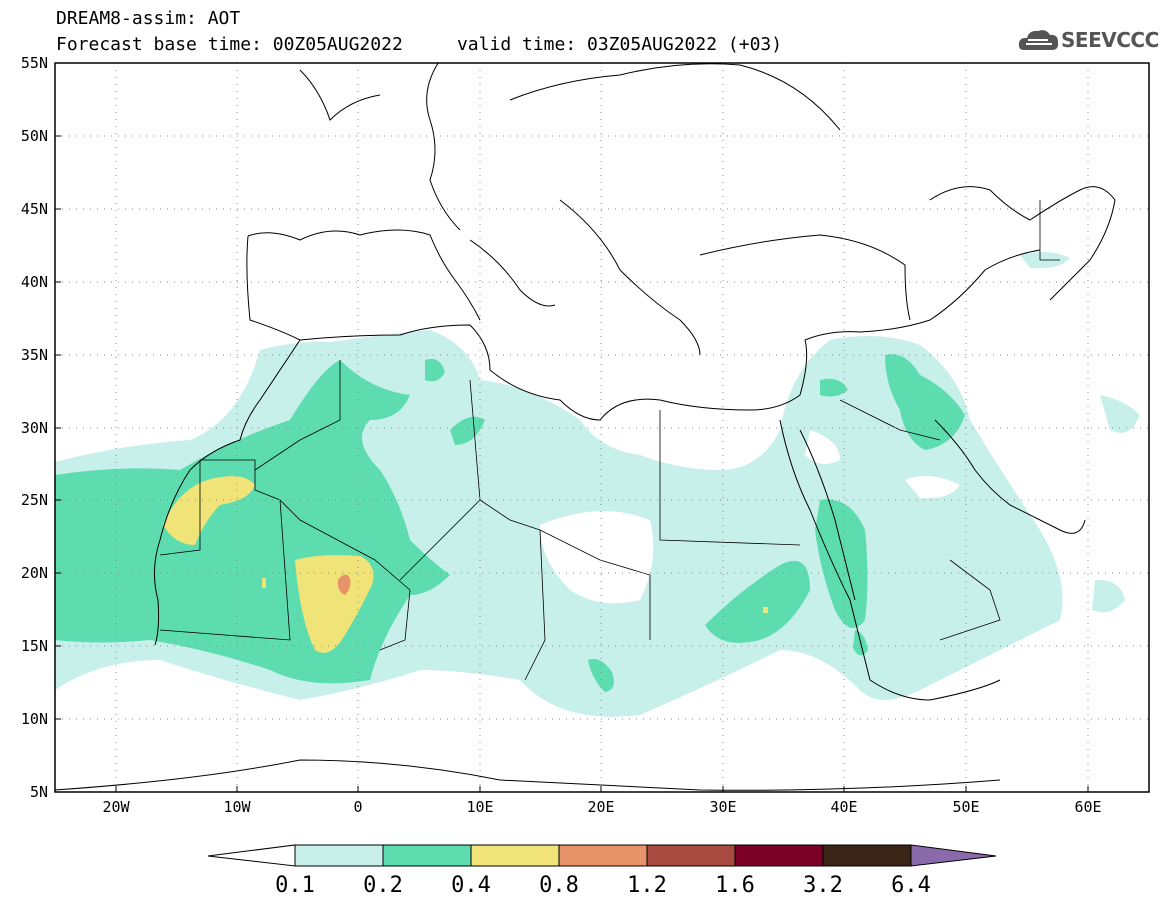 Image resolution: width=1165 pixels, height=905 pixels. What do you see at coordinates (34, 209) in the screenshot?
I see `y-tick-label: 45N` at bounding box center [34, 209].